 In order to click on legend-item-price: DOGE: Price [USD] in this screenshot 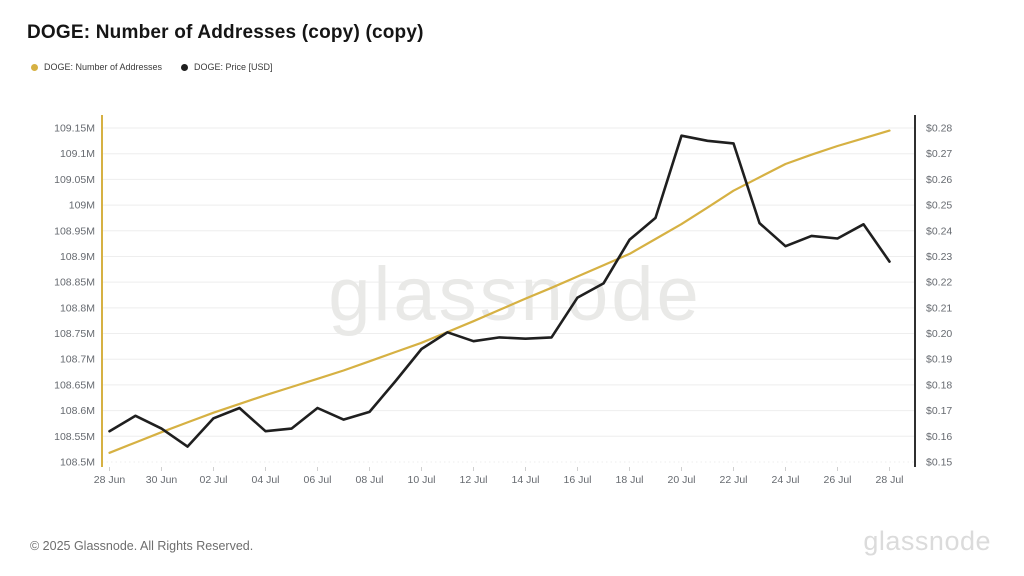, I will do `click(227, 67)`.